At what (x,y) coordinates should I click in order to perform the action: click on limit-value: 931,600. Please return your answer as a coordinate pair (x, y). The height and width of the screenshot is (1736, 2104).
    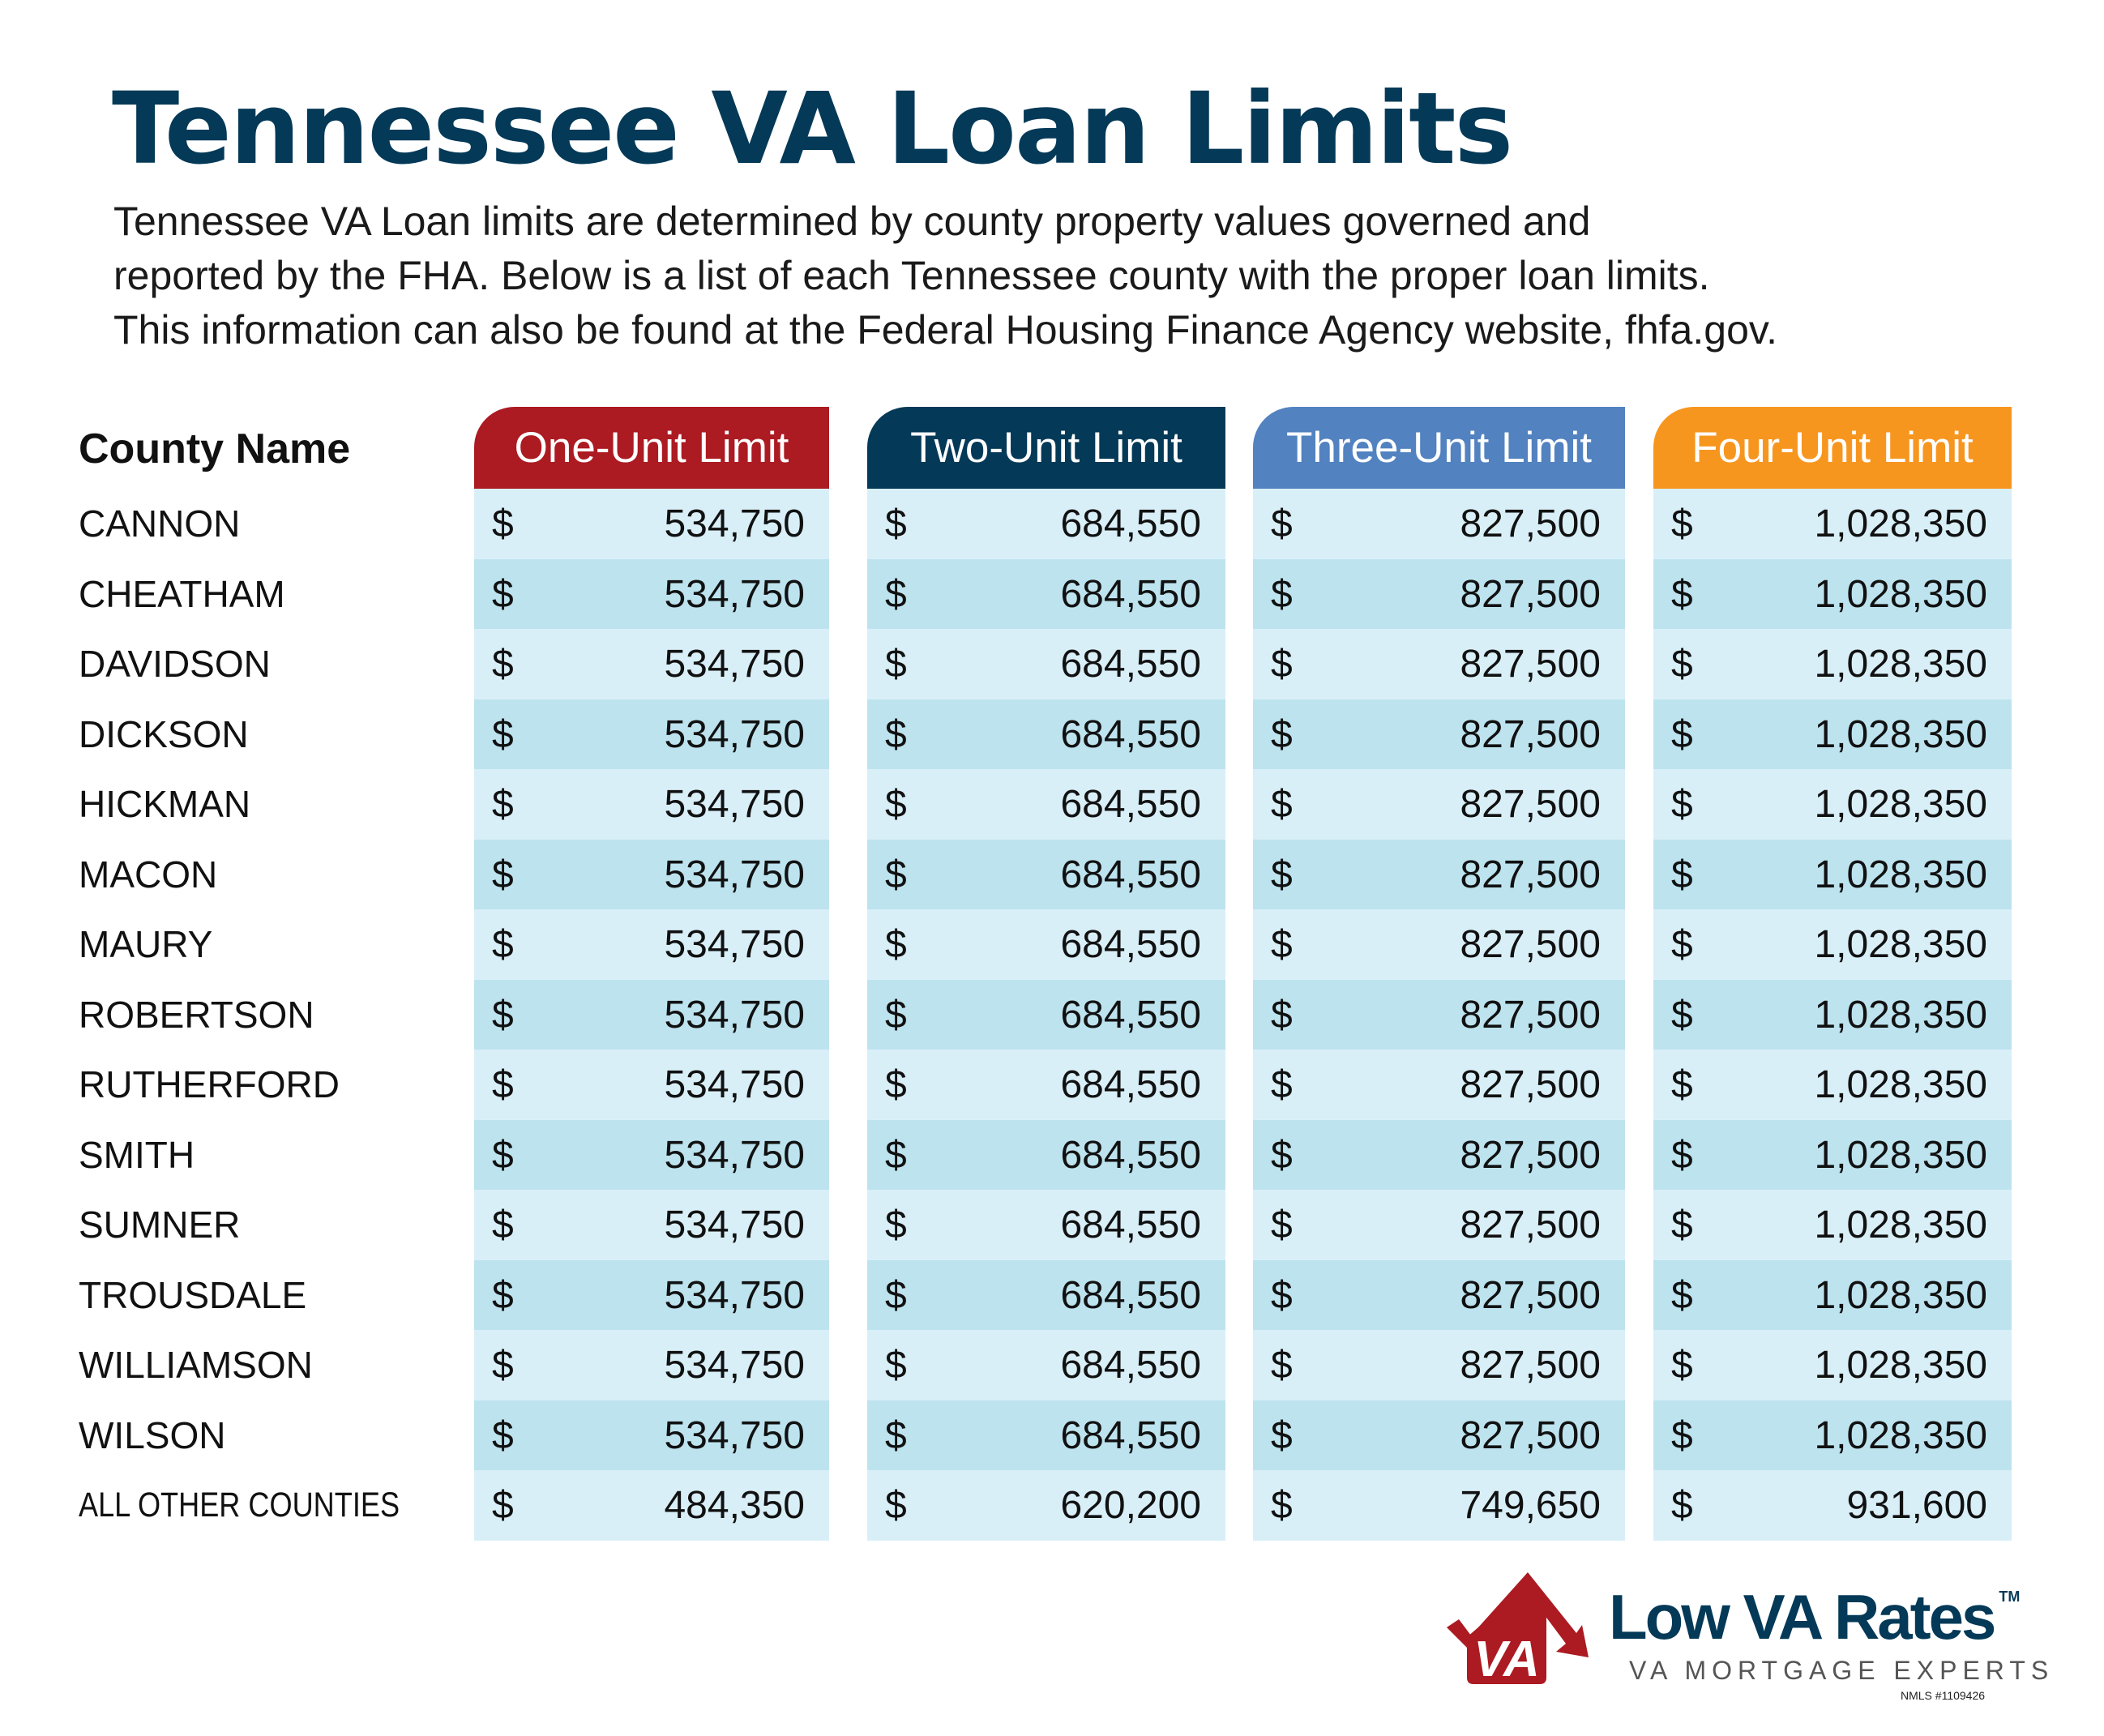
    Looking at the image, I should click on (1916, 1505).